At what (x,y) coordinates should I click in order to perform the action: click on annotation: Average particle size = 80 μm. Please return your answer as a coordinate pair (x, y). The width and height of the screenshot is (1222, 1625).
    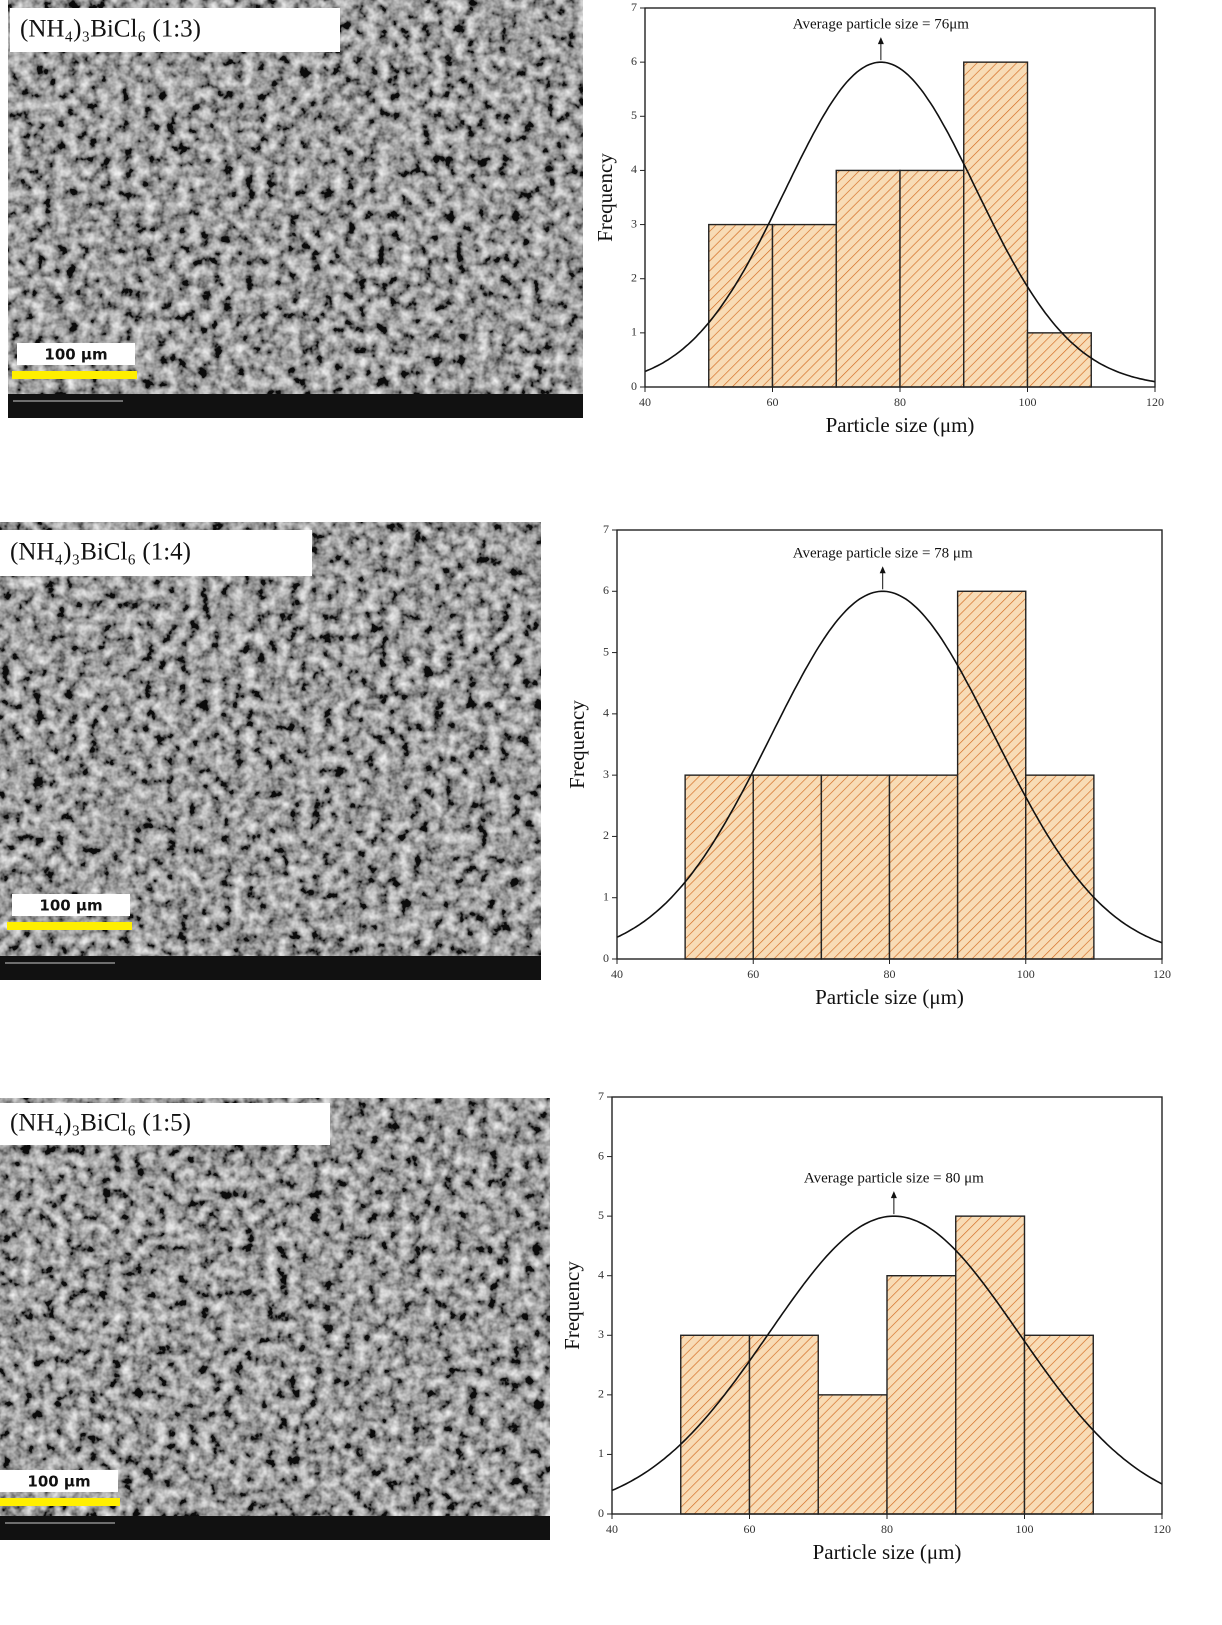
    Looking at the image, I should click on (894, 1179).